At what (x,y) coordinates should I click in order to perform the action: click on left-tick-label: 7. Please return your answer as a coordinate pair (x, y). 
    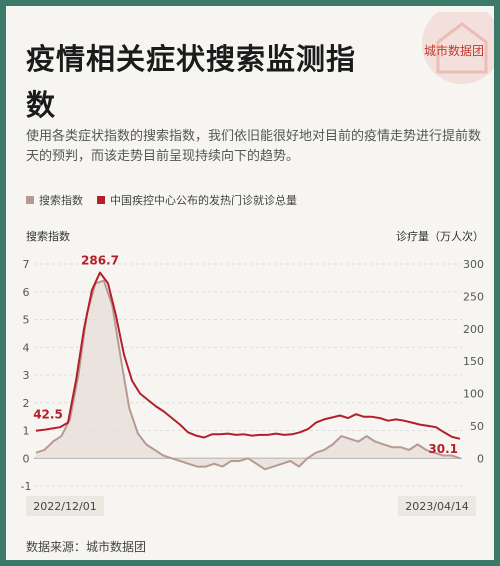
    Looking at the image, I should click on (26, 264).